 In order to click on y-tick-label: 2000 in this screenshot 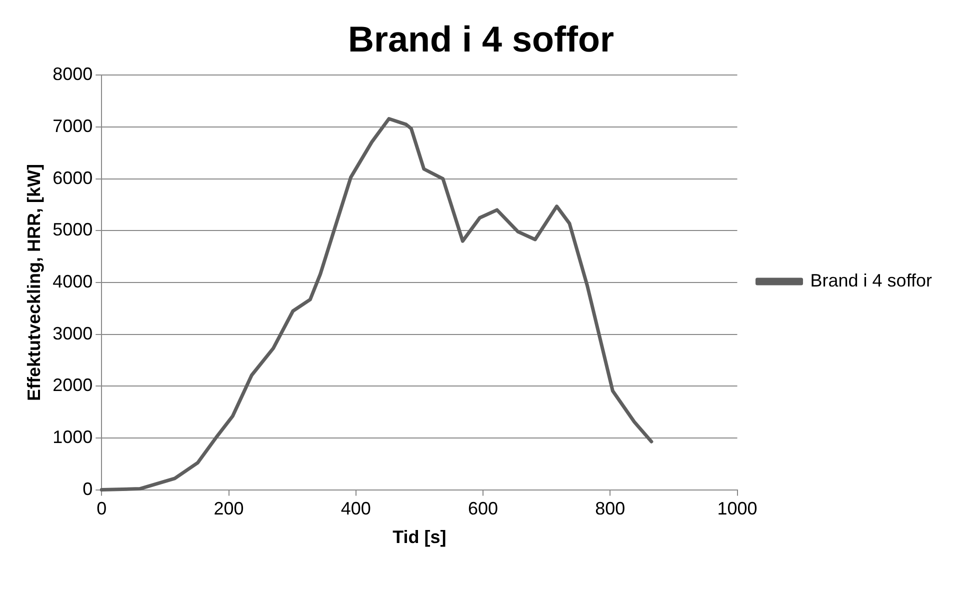, I will do `click(72, 385)`.